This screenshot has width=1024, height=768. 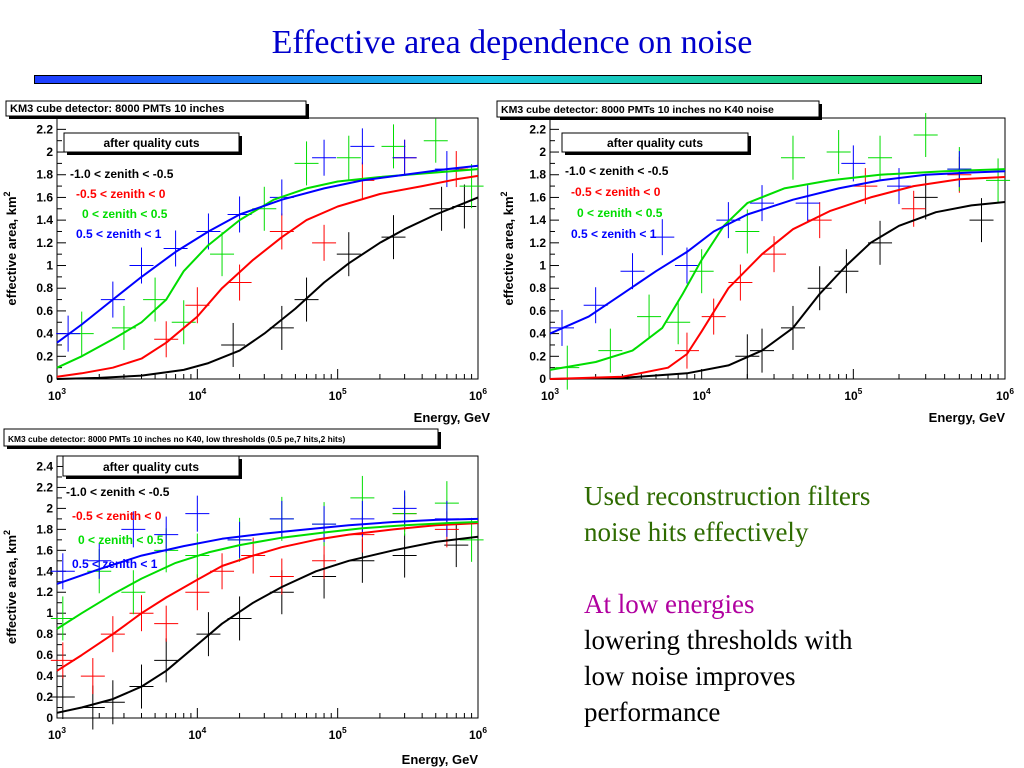 I want to click on note-line: Used reconstruction filters, so click(x=727, y=496).